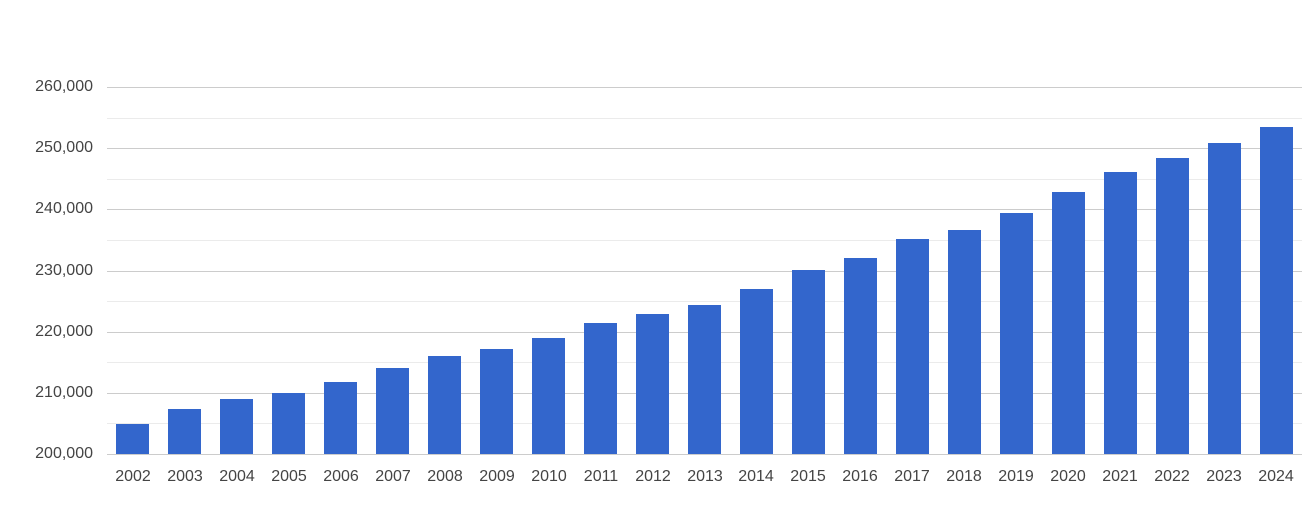 The height and width of the screenshot is (510, 1305). What do you see at coordinates (1172, 306) in the screenshot?
I see `bar-2022` at bounding box center [1172, 306].